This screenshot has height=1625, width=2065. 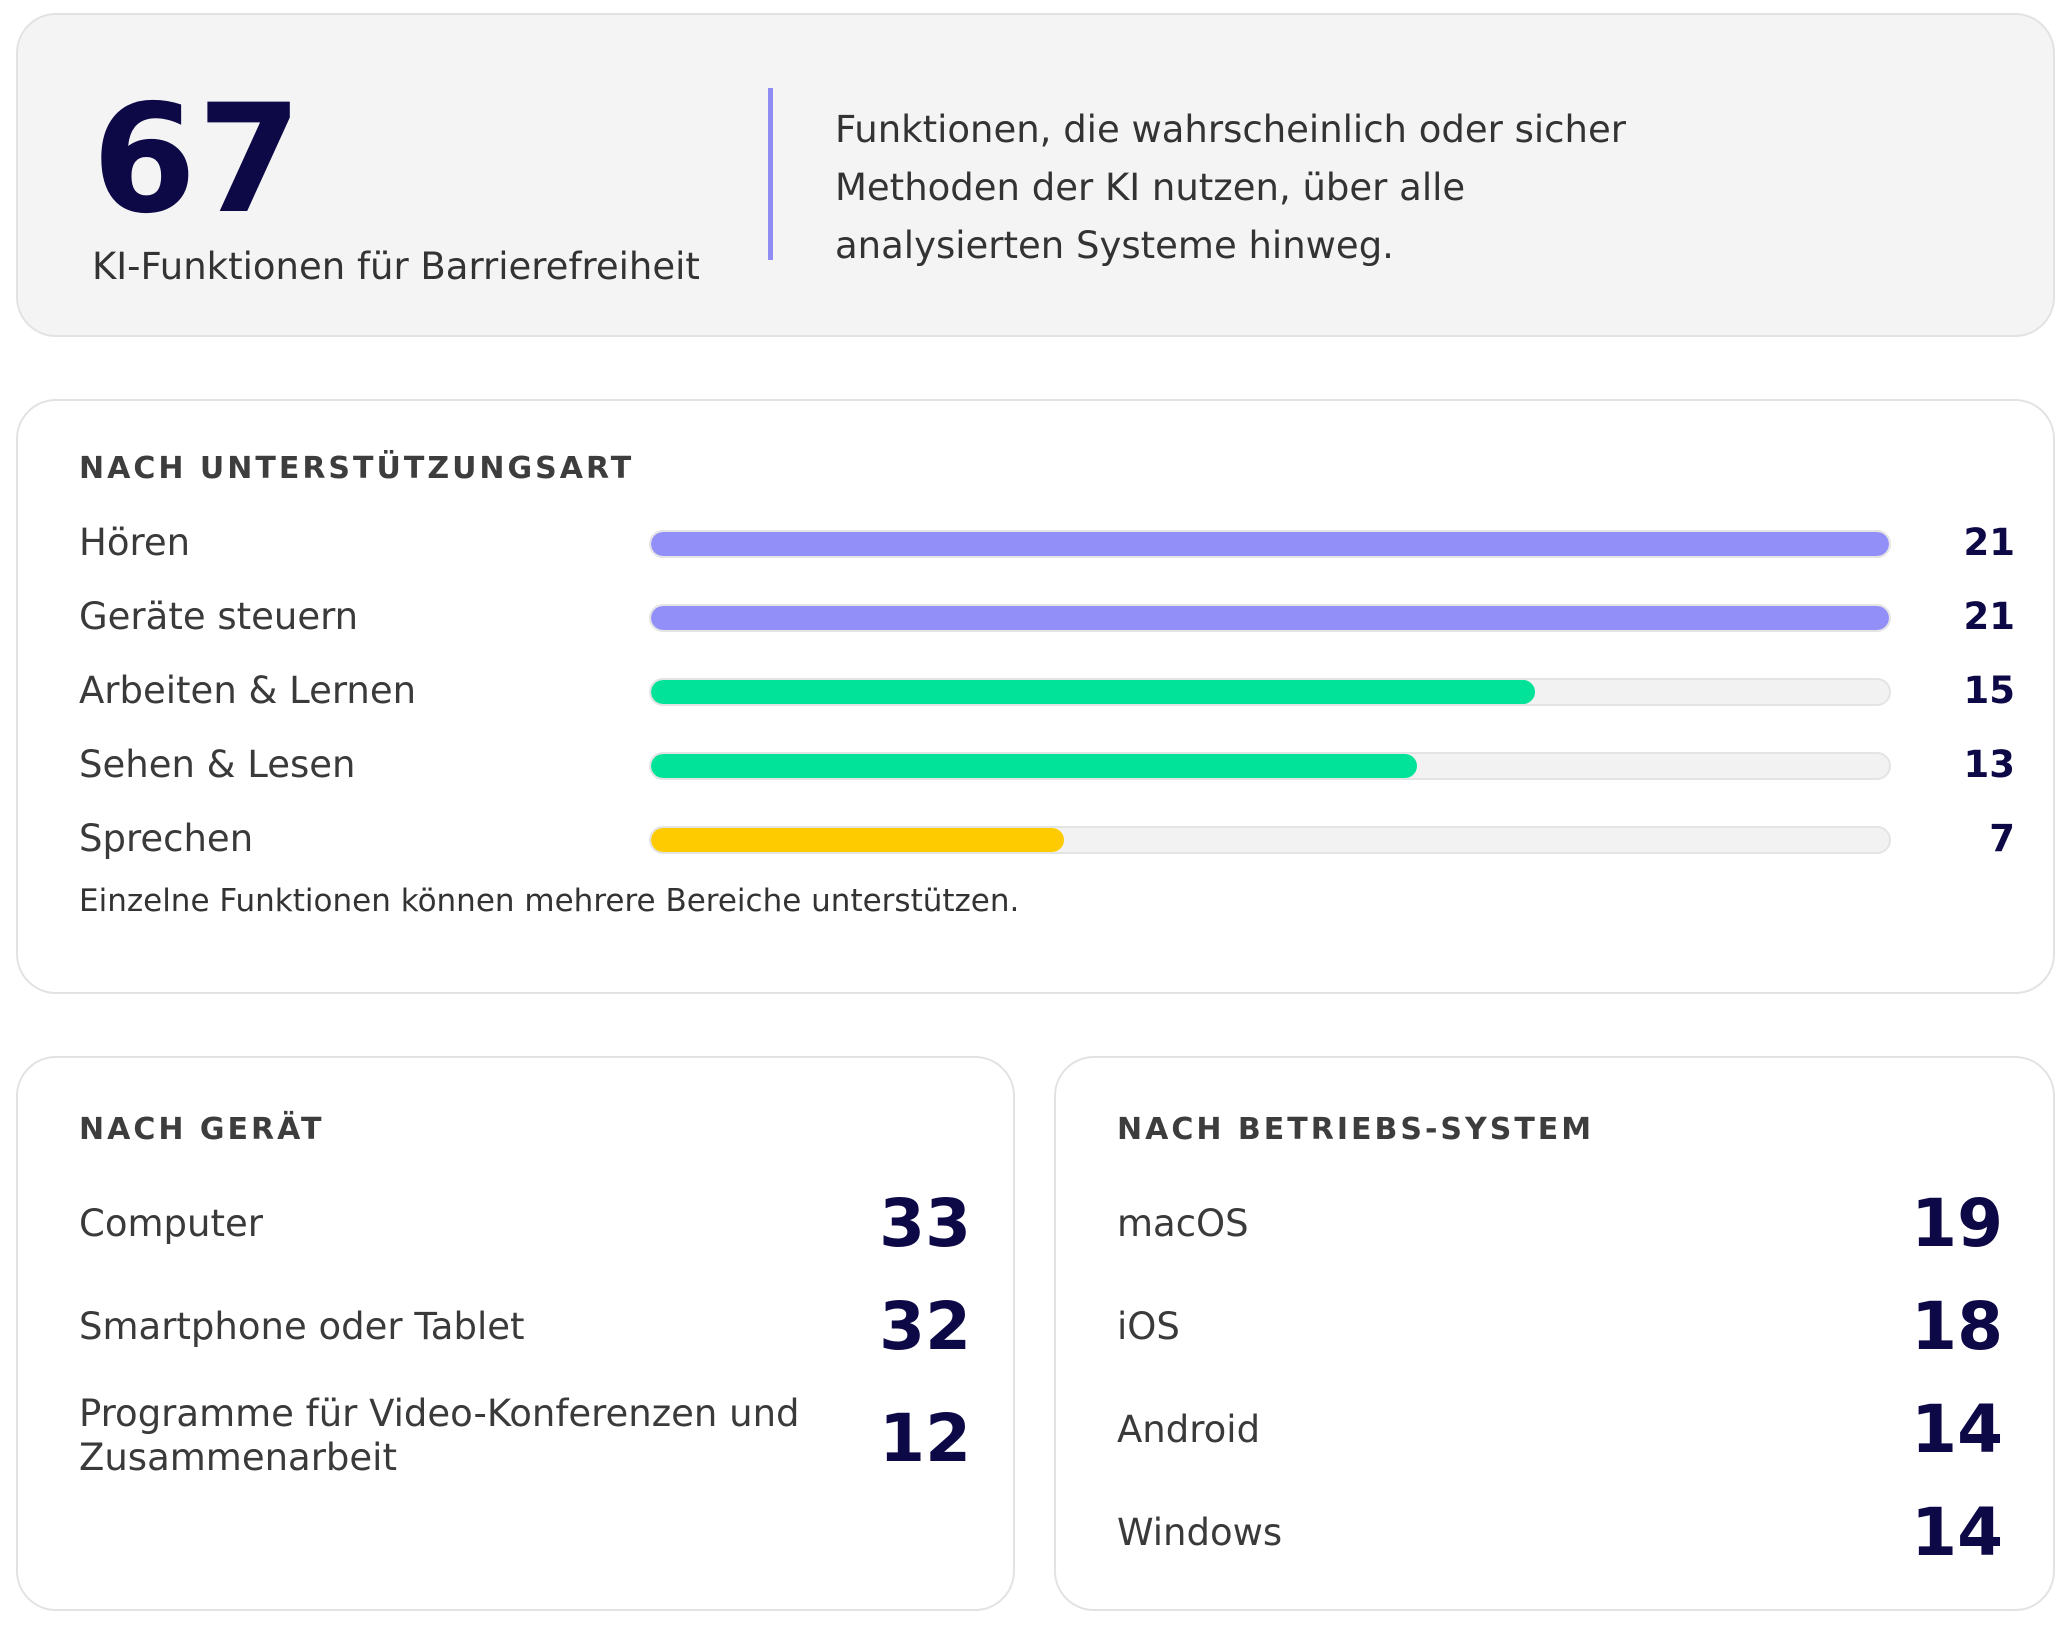 What do you see at coordinates (135, 542) in the screenshot?
I see `bar-label: Hören` at bounding box center [135, 542].